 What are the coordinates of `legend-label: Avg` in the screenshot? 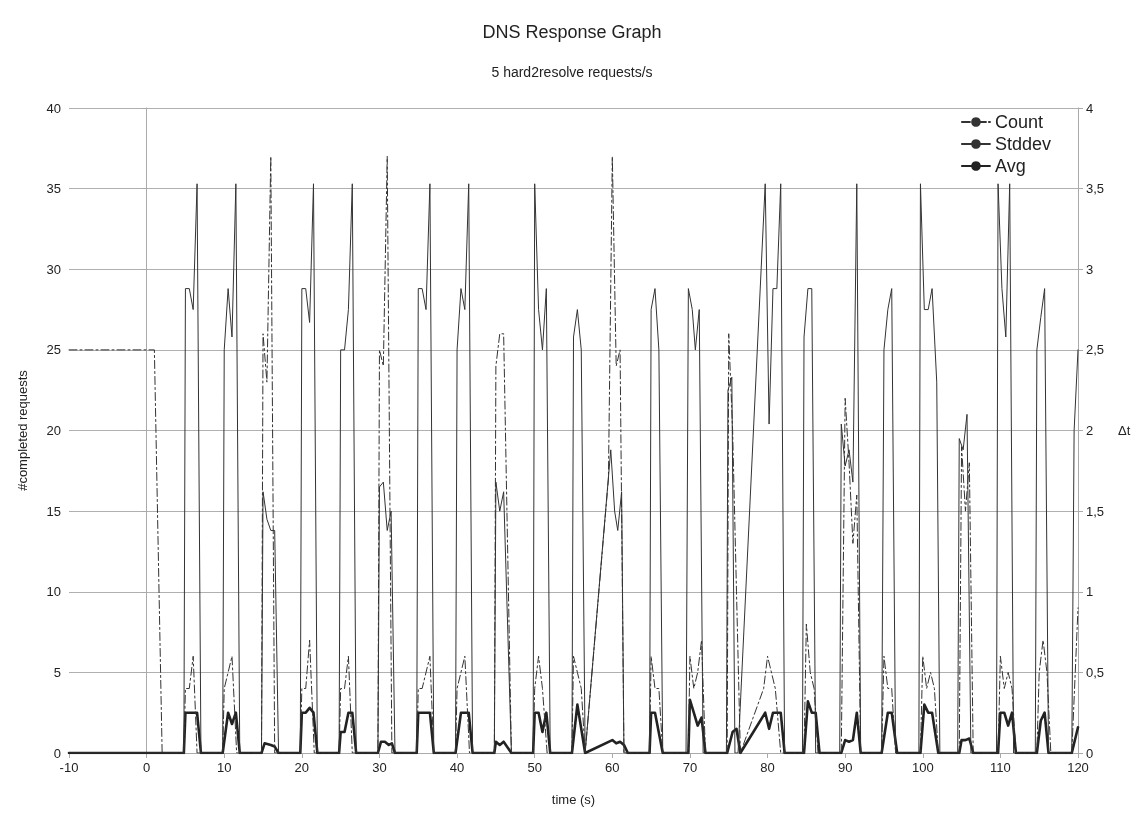 It's located at (1010, 166).